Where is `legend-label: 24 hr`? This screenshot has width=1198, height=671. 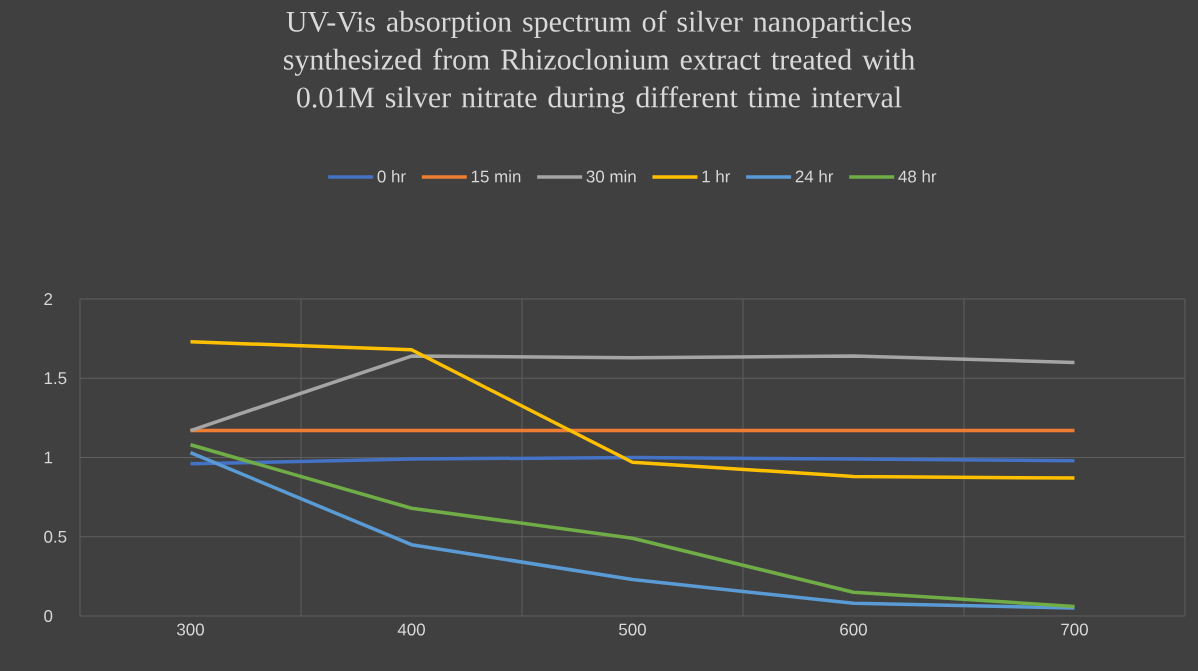 legend-label: 24 hr is located at coordinates (814, 176).